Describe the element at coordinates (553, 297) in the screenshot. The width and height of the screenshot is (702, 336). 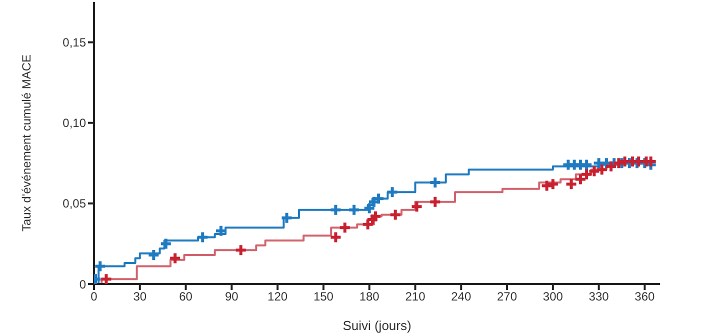
I see `x-tick-label: 300` at that location.